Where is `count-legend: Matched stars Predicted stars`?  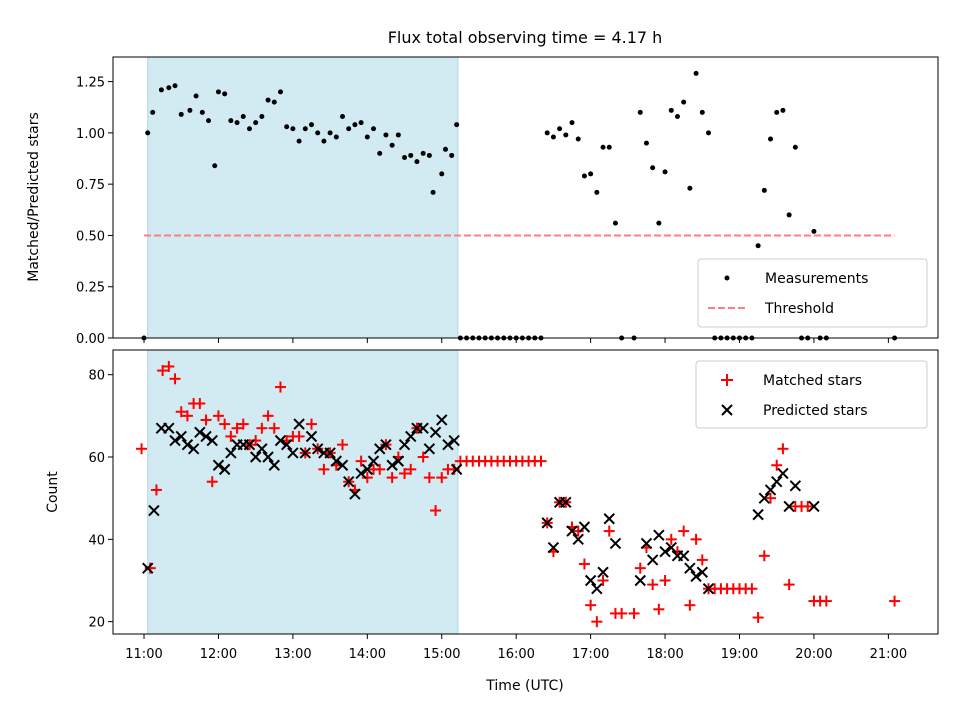 count-legend: Matched stars Predicted stars is located at coordinates (811, 394).